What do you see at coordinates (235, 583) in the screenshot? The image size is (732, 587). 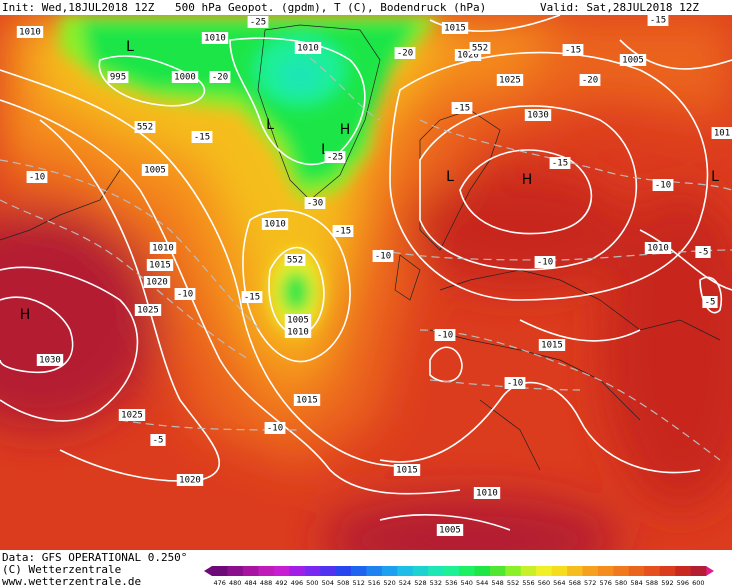 I see `scale-label: 480` at bounding box center [235, 583].